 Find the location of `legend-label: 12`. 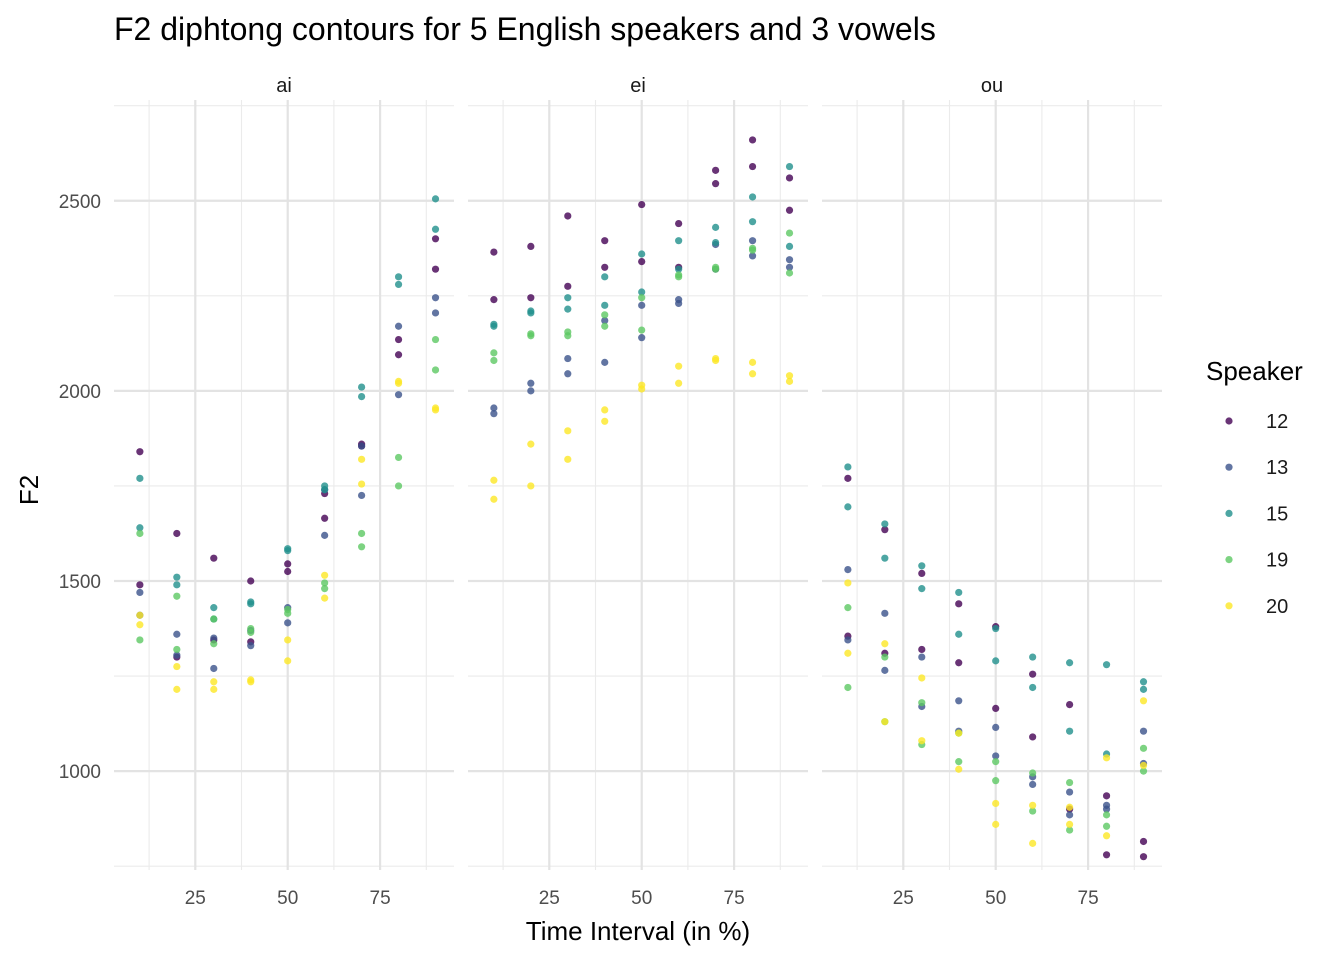

legend-label: 12 is located at coordinates (1277, 422).